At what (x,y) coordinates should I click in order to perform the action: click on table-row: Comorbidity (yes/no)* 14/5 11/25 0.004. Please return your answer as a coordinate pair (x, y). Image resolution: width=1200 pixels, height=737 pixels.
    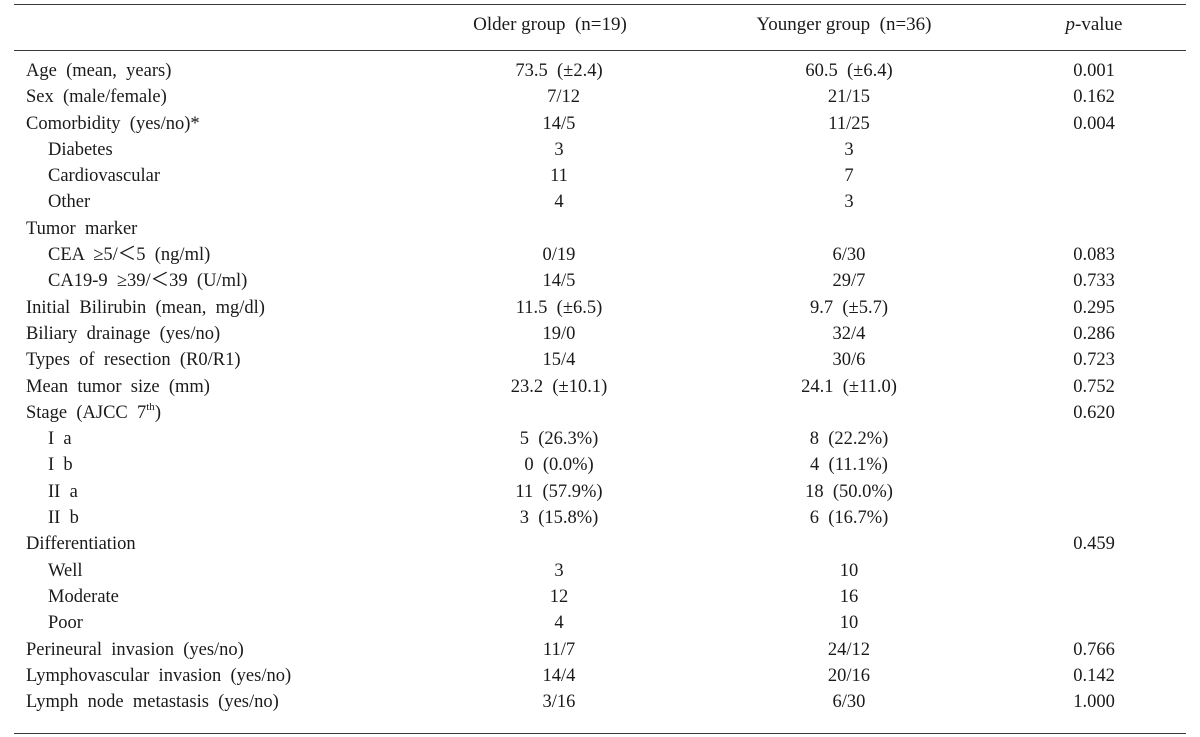
    Looking at the image, I should click on (600, 124).